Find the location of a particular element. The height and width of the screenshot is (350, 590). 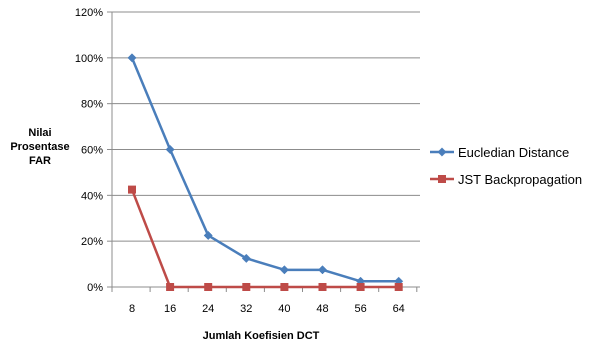

y-axis-title-line: FAR is located at coordinates (40, 161).